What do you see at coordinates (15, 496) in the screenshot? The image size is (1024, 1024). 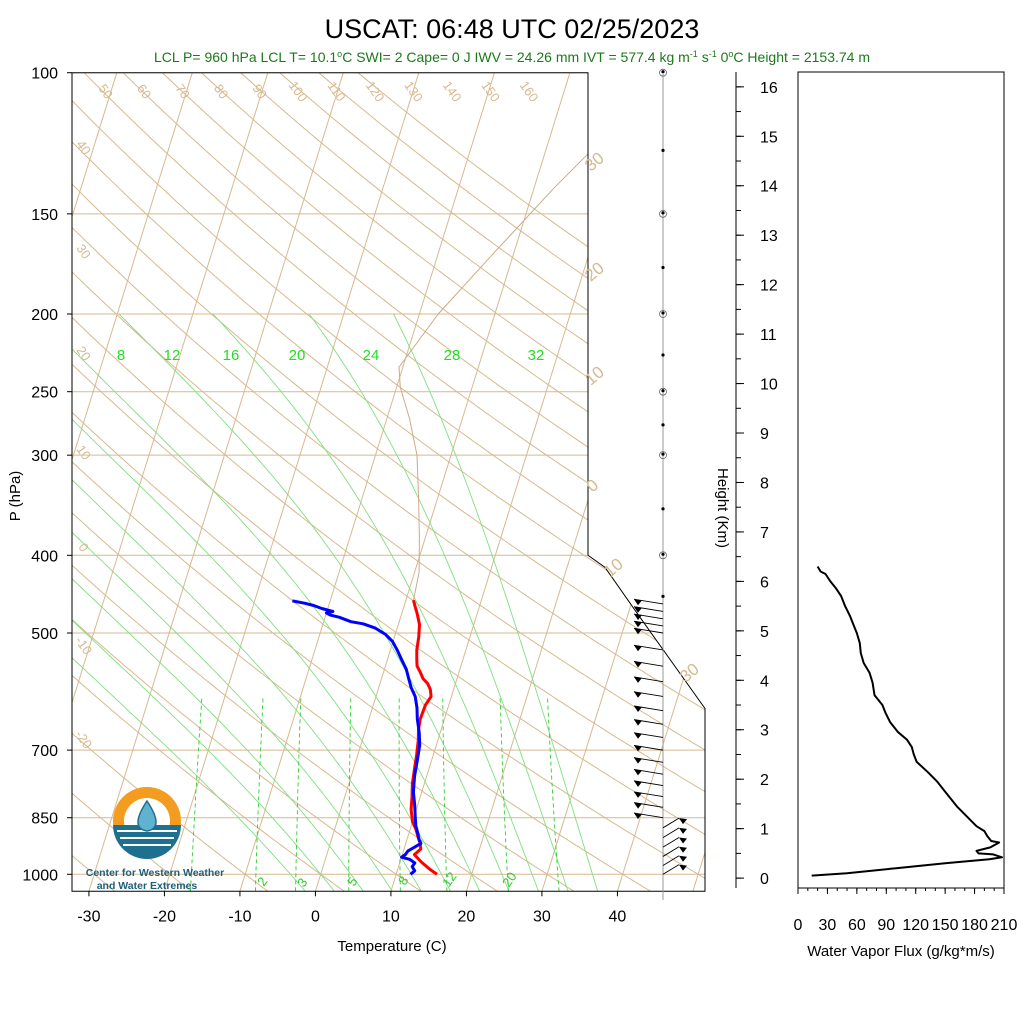 I see `skewt-y-axis-label: P (hPa)` at bounding box center [15, 496].